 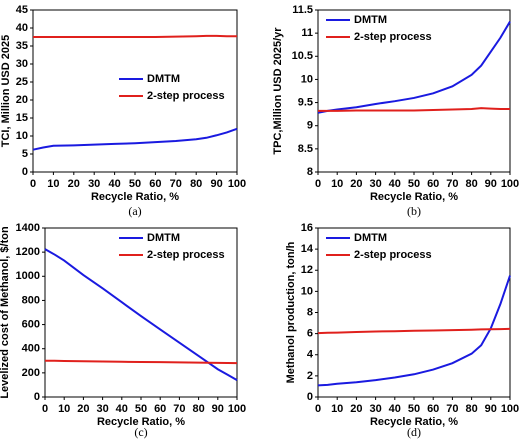 I want to click on y-axis-title: Methanol production, ton/h, so click(x=291, y=312).